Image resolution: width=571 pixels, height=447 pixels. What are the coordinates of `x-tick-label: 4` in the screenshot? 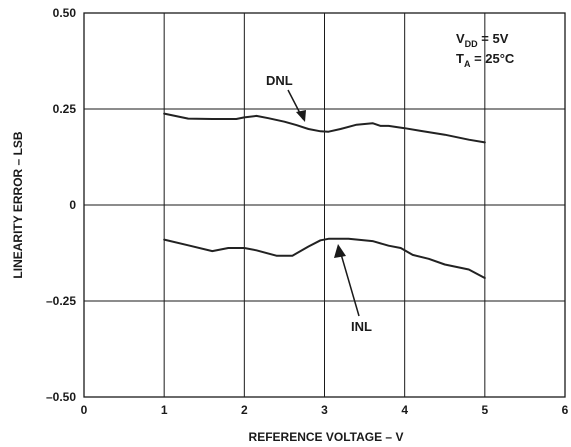 It's located at (404, 410).